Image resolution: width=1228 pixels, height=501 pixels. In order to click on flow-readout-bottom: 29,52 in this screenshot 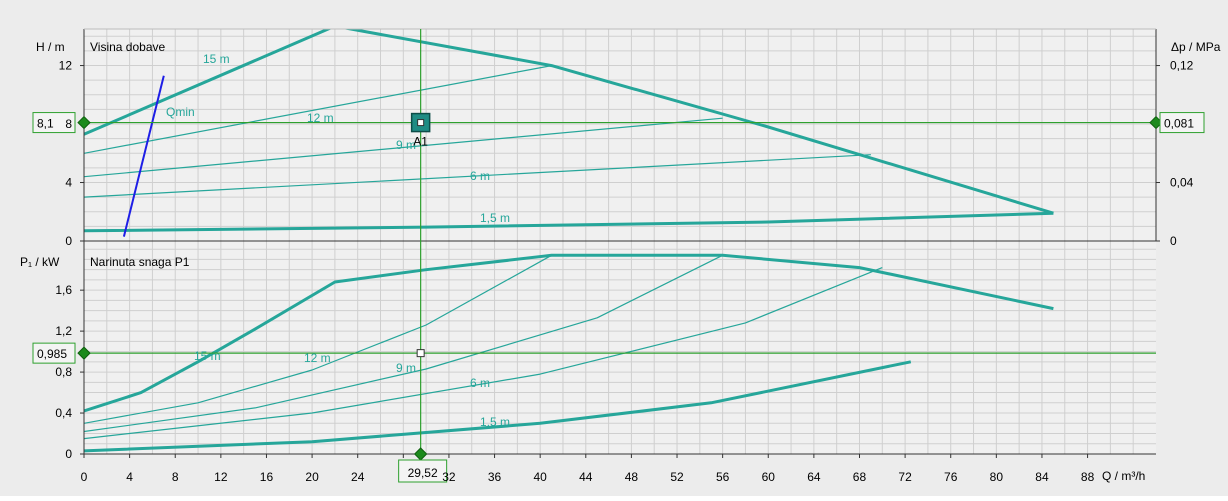, I will do `click(423, 473)`.